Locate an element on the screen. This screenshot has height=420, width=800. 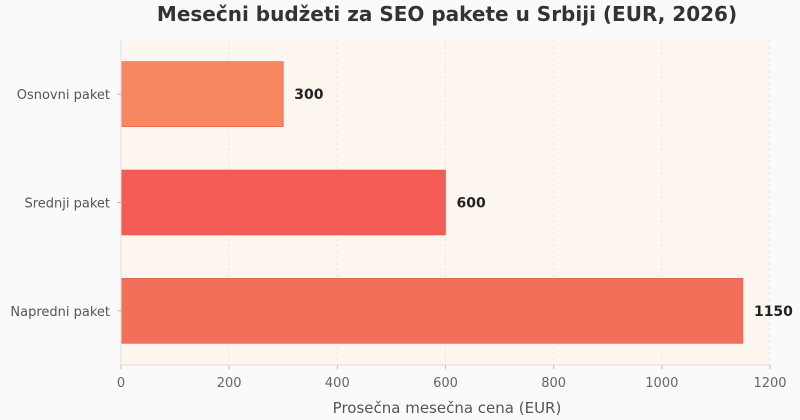
x-axis-label: Prosečna mesečna cena (EUR) is located at coordinates (447, 408).